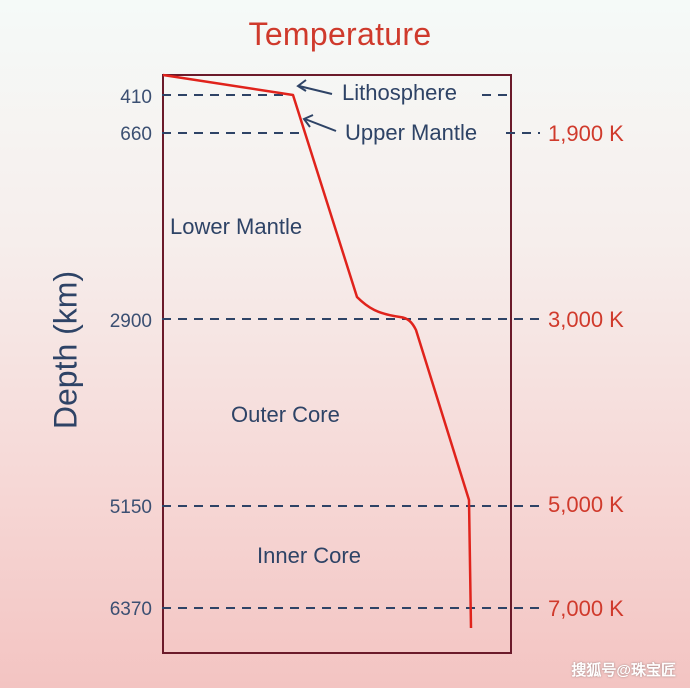  Describe the element at coordinates (586, 504) in the screenshot. I see `temperature-tick-5000: 5,000 K` at that location.